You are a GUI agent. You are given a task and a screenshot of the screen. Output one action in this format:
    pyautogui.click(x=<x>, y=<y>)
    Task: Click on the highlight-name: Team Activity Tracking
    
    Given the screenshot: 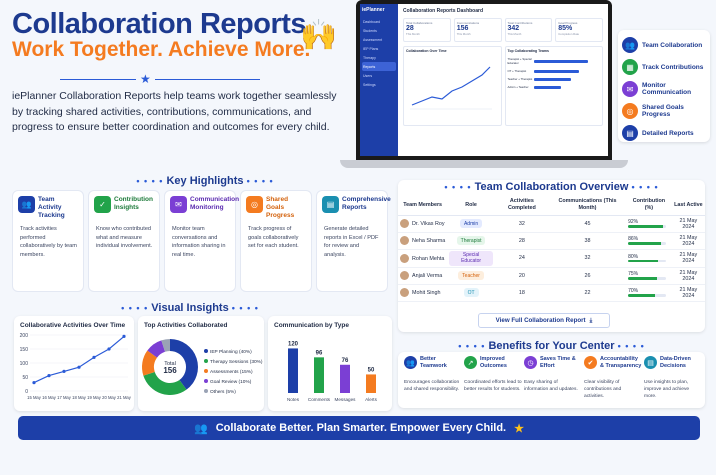 What is the action you would take?
    pyautogui.click(x=51, y=207)
    